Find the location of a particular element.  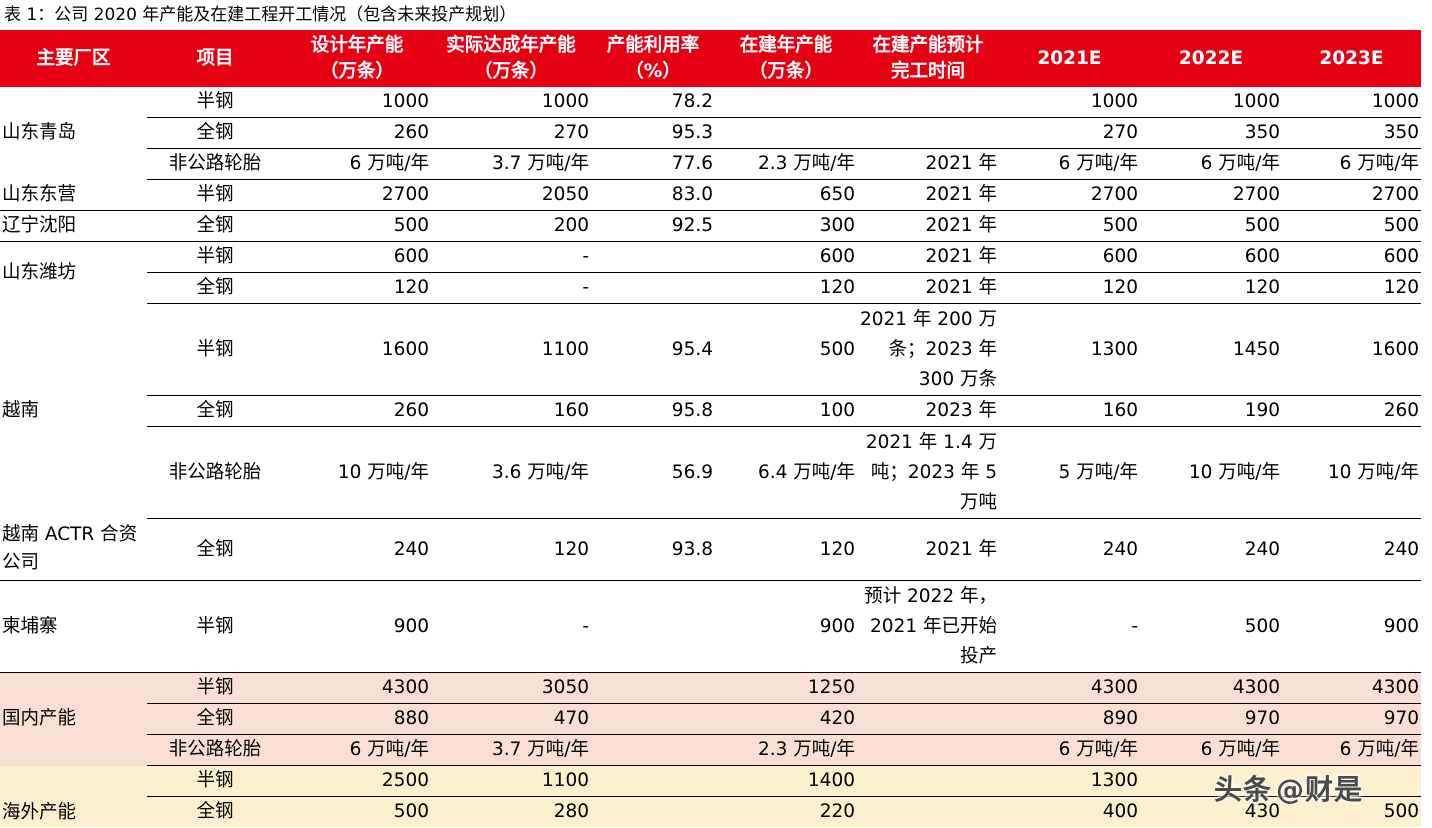

y2022-cell: 240 is located at coordinates (1211, 549).